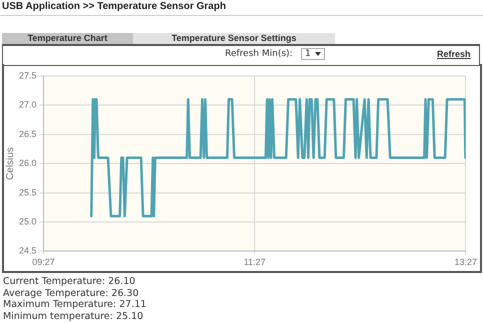  Describe the element at coordinates (71, 293) in the screenshot. I see `text: Average Temperature: 26.30` at that location.